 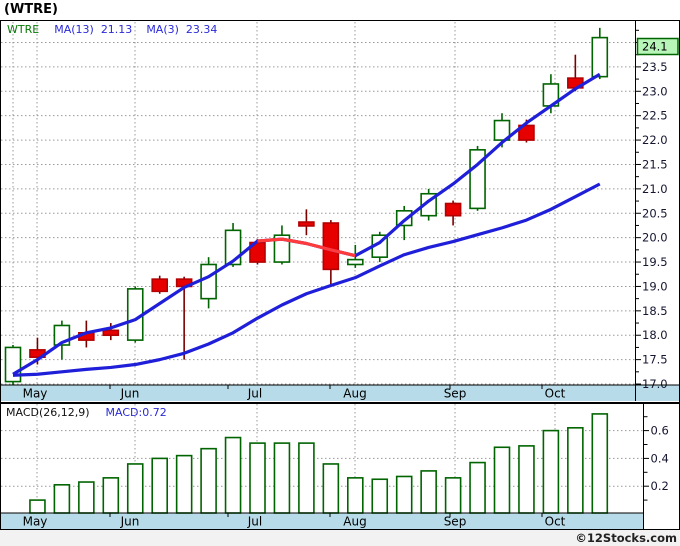 I want to click on copyright-watermark: ©12Stocks.com, so click(x=626, y=538).